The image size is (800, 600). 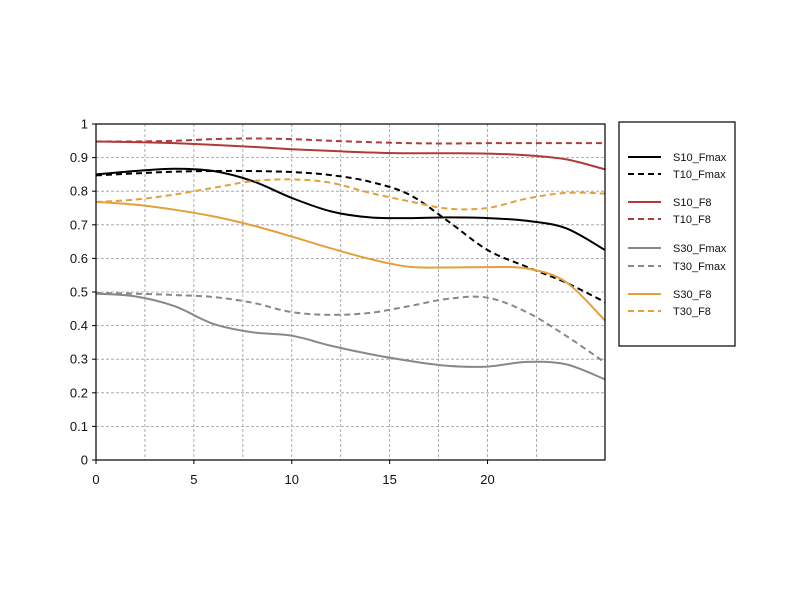 I want to click on legend-label: S30_Fmax, so click(x=700, y=249).